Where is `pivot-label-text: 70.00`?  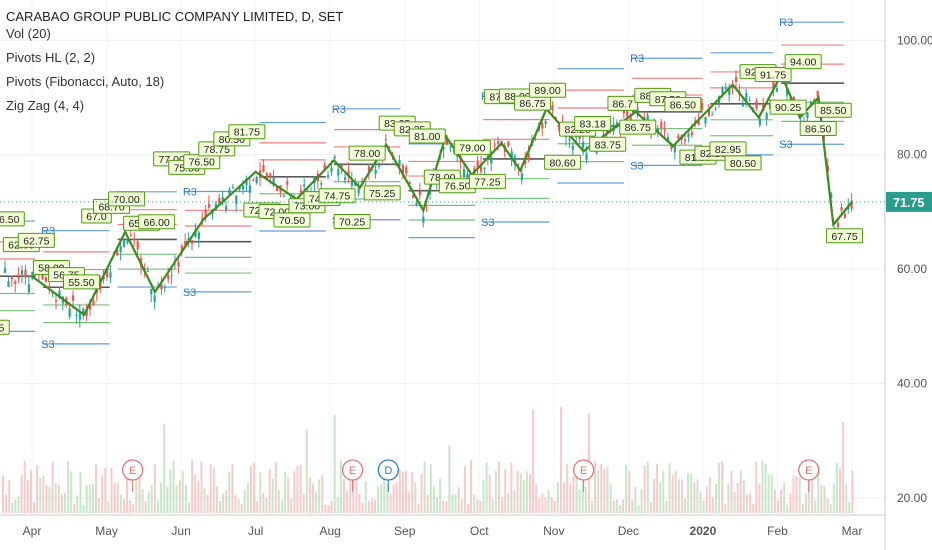 pivot-label-text: 70.00 is located at coordinates (126, 200).